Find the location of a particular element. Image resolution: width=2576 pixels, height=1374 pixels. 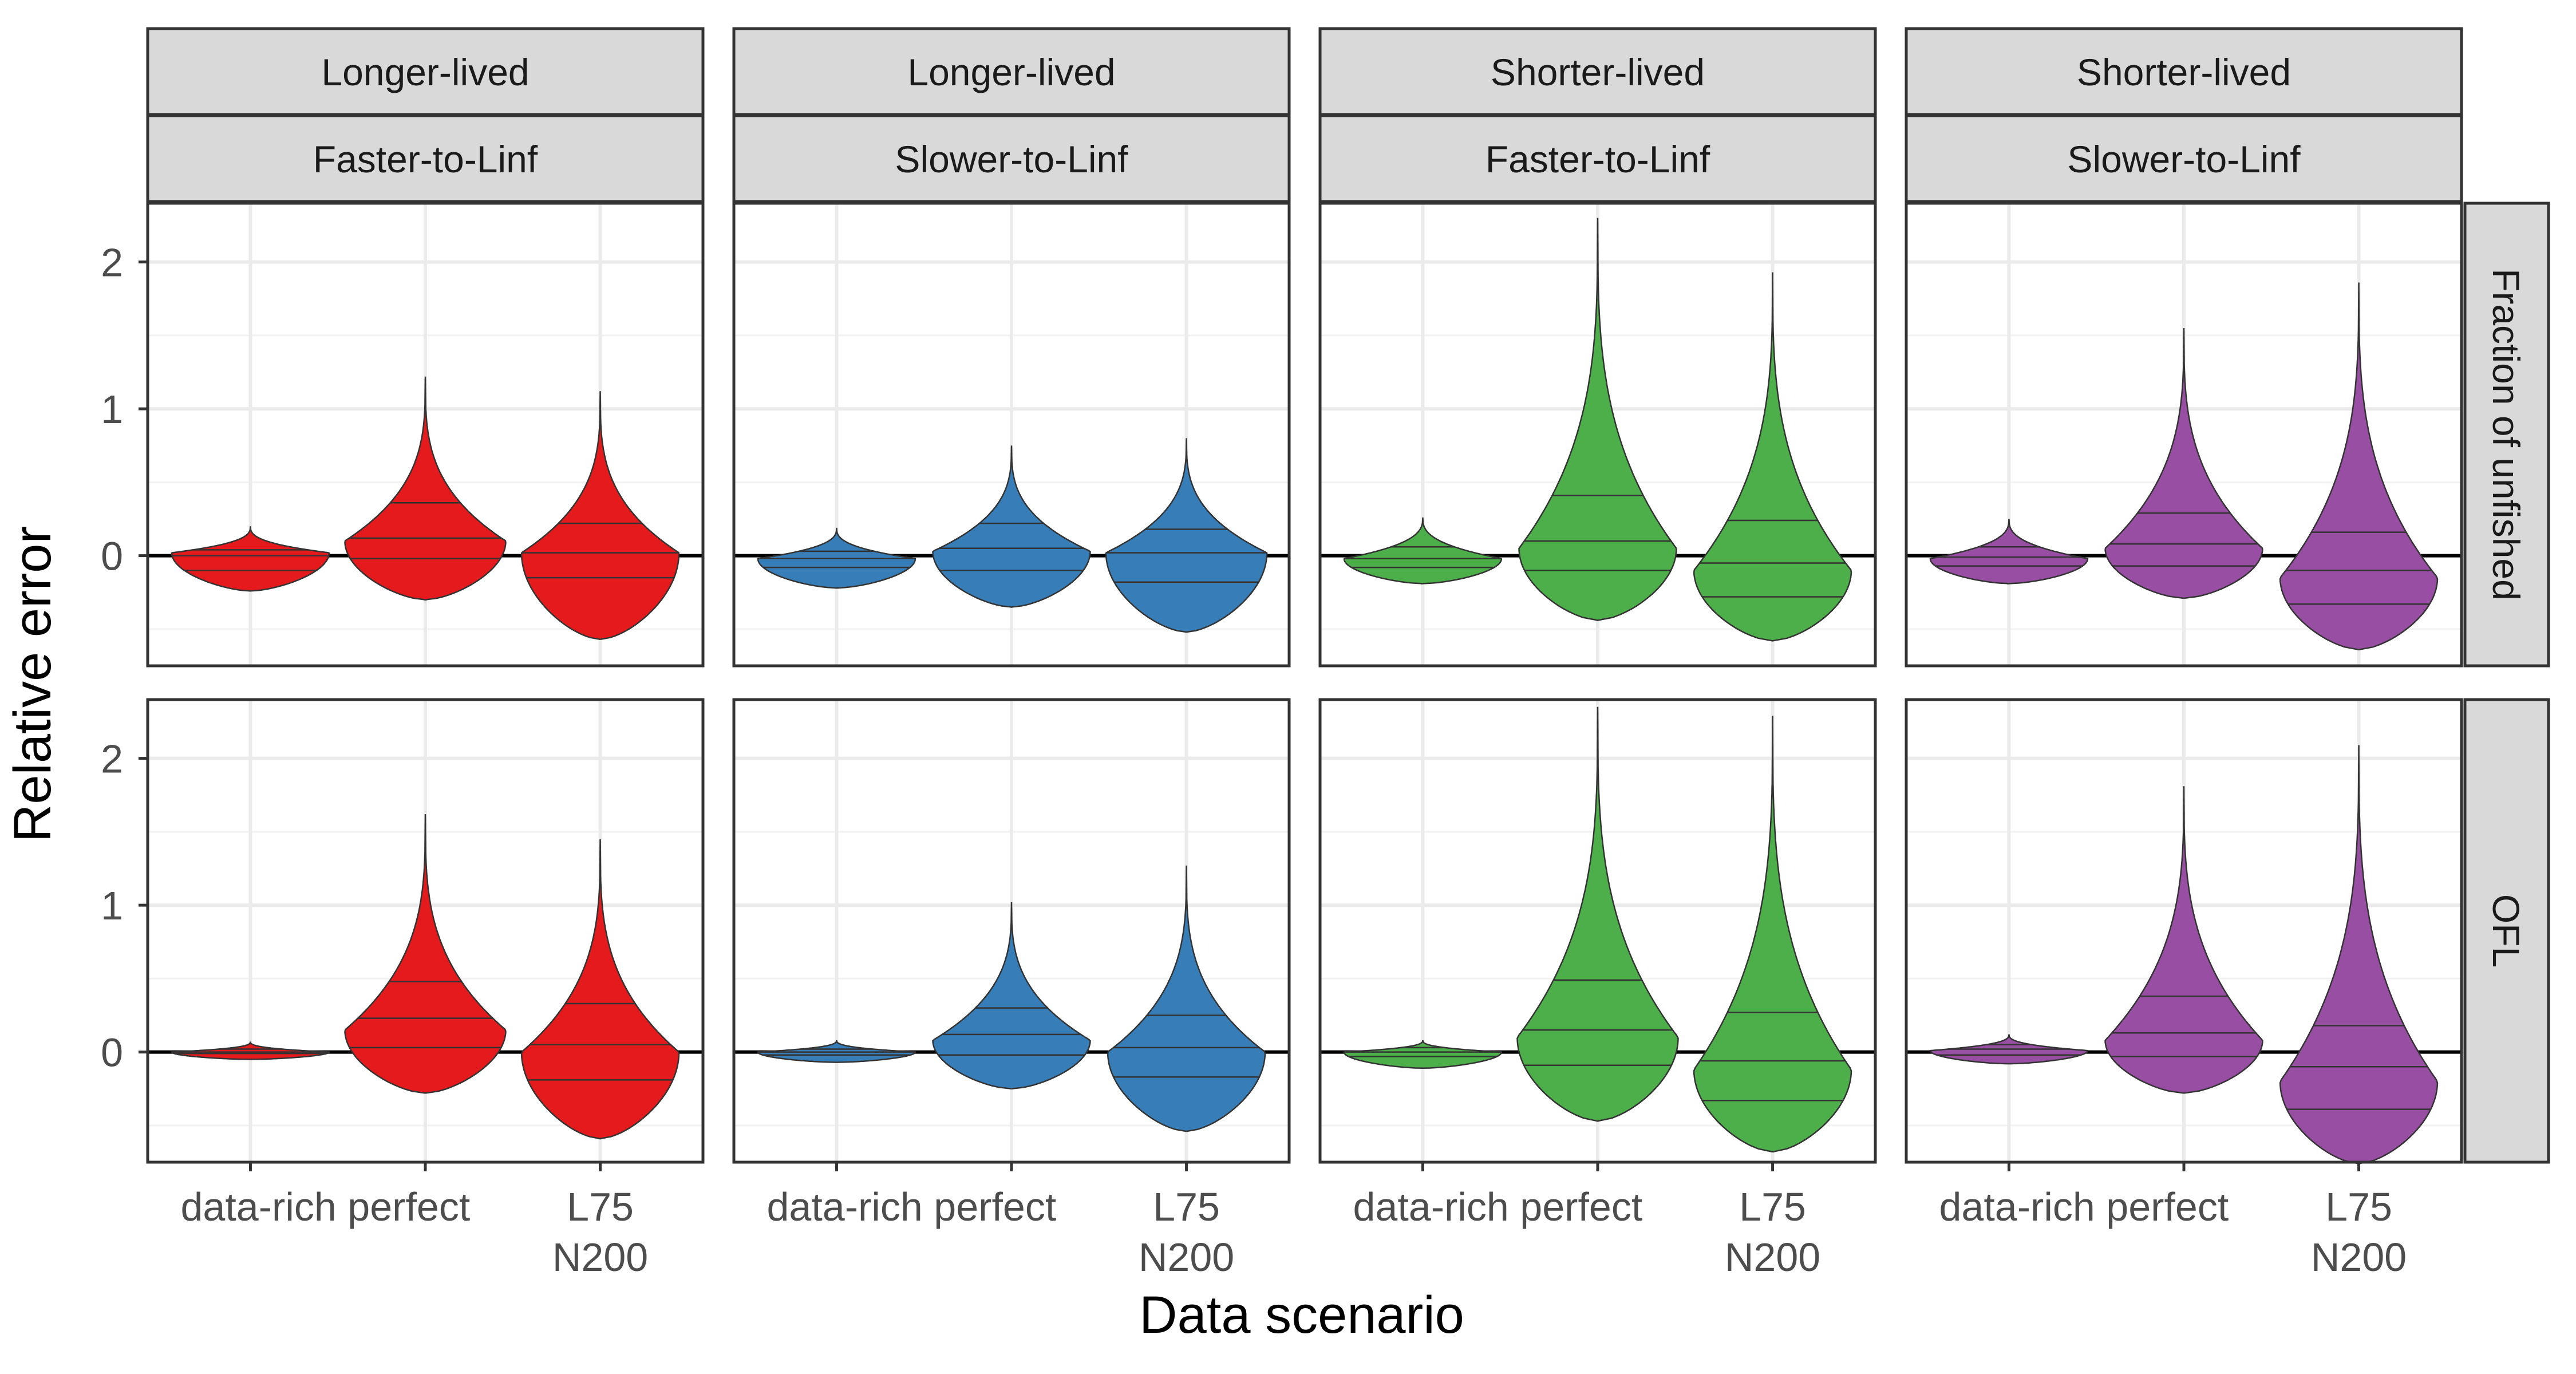

row-strips: Fraction of unfished OFL is located at coordinates (2506, 683).